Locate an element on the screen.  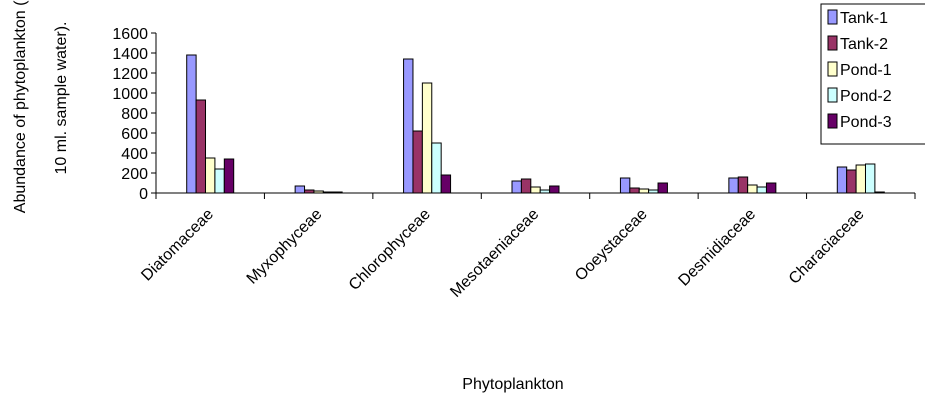
bar-pond-3-chlorophyceae is located at coordinates (446, 184).